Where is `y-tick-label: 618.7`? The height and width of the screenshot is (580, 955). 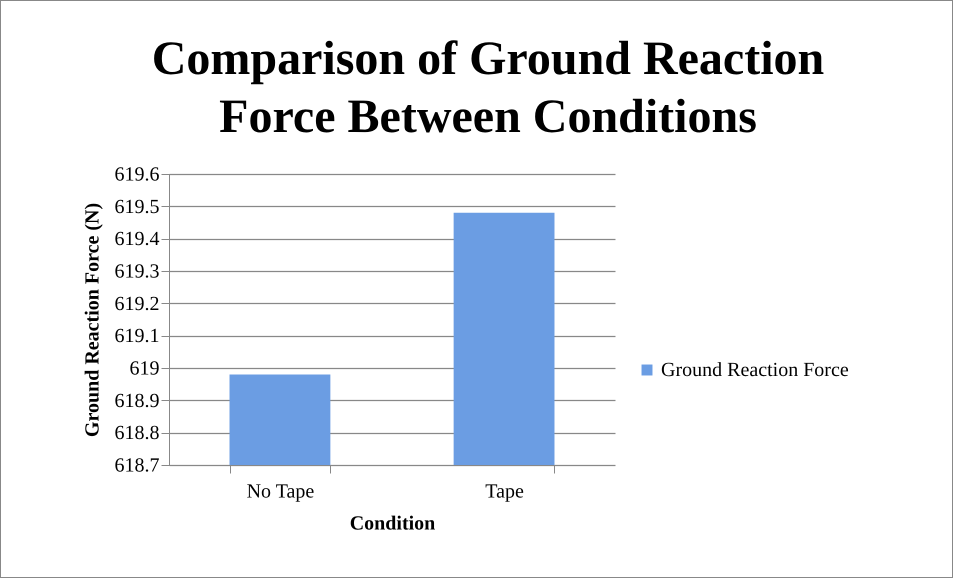 y-tick-label: 618.7 is located at coordinates (137, 465).